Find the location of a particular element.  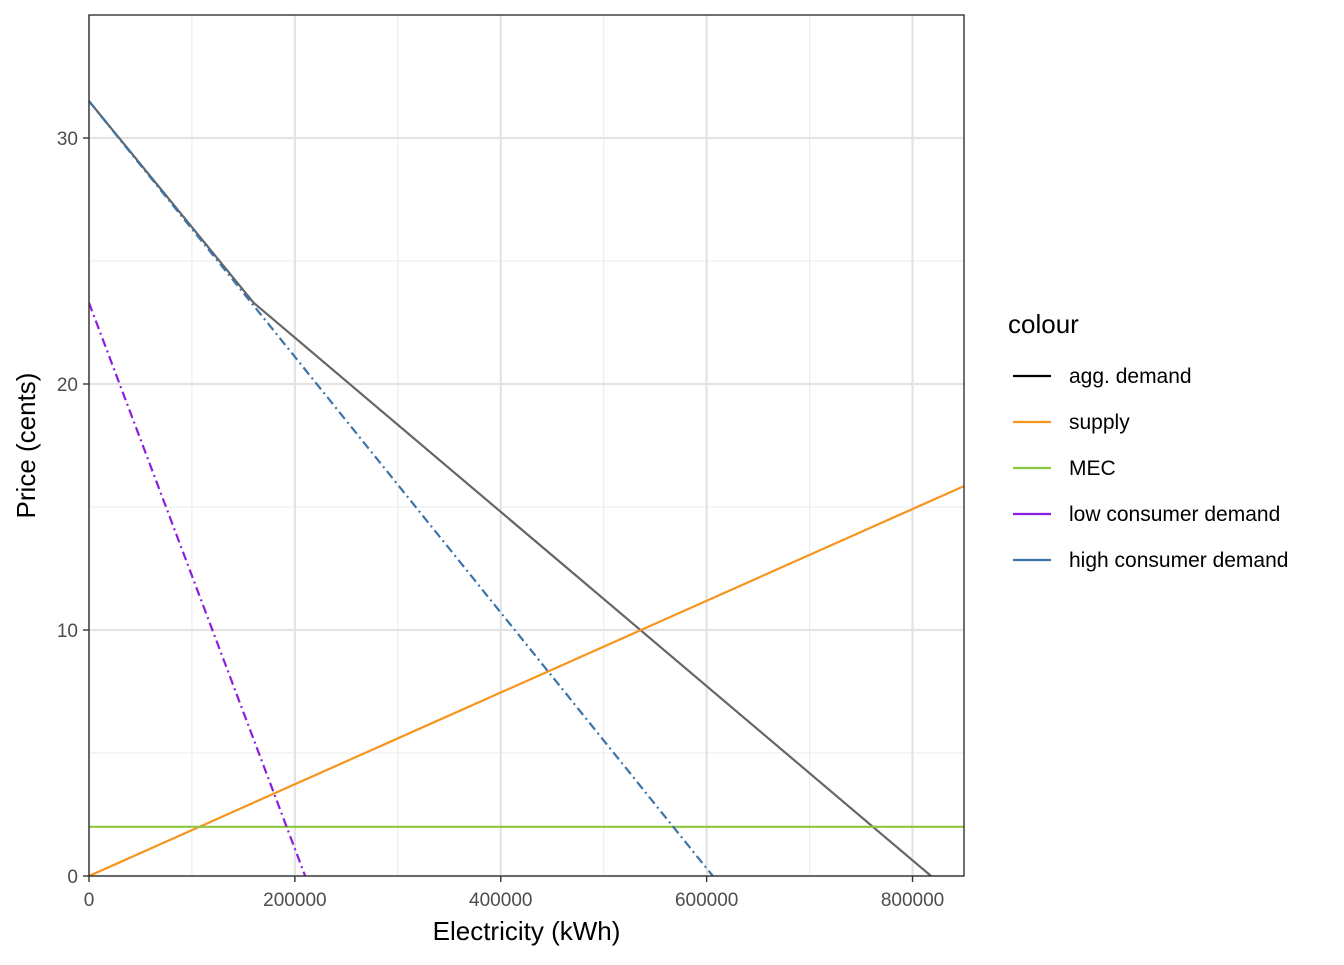

y-tick-label: 0 is located at coordinates (72, 877).